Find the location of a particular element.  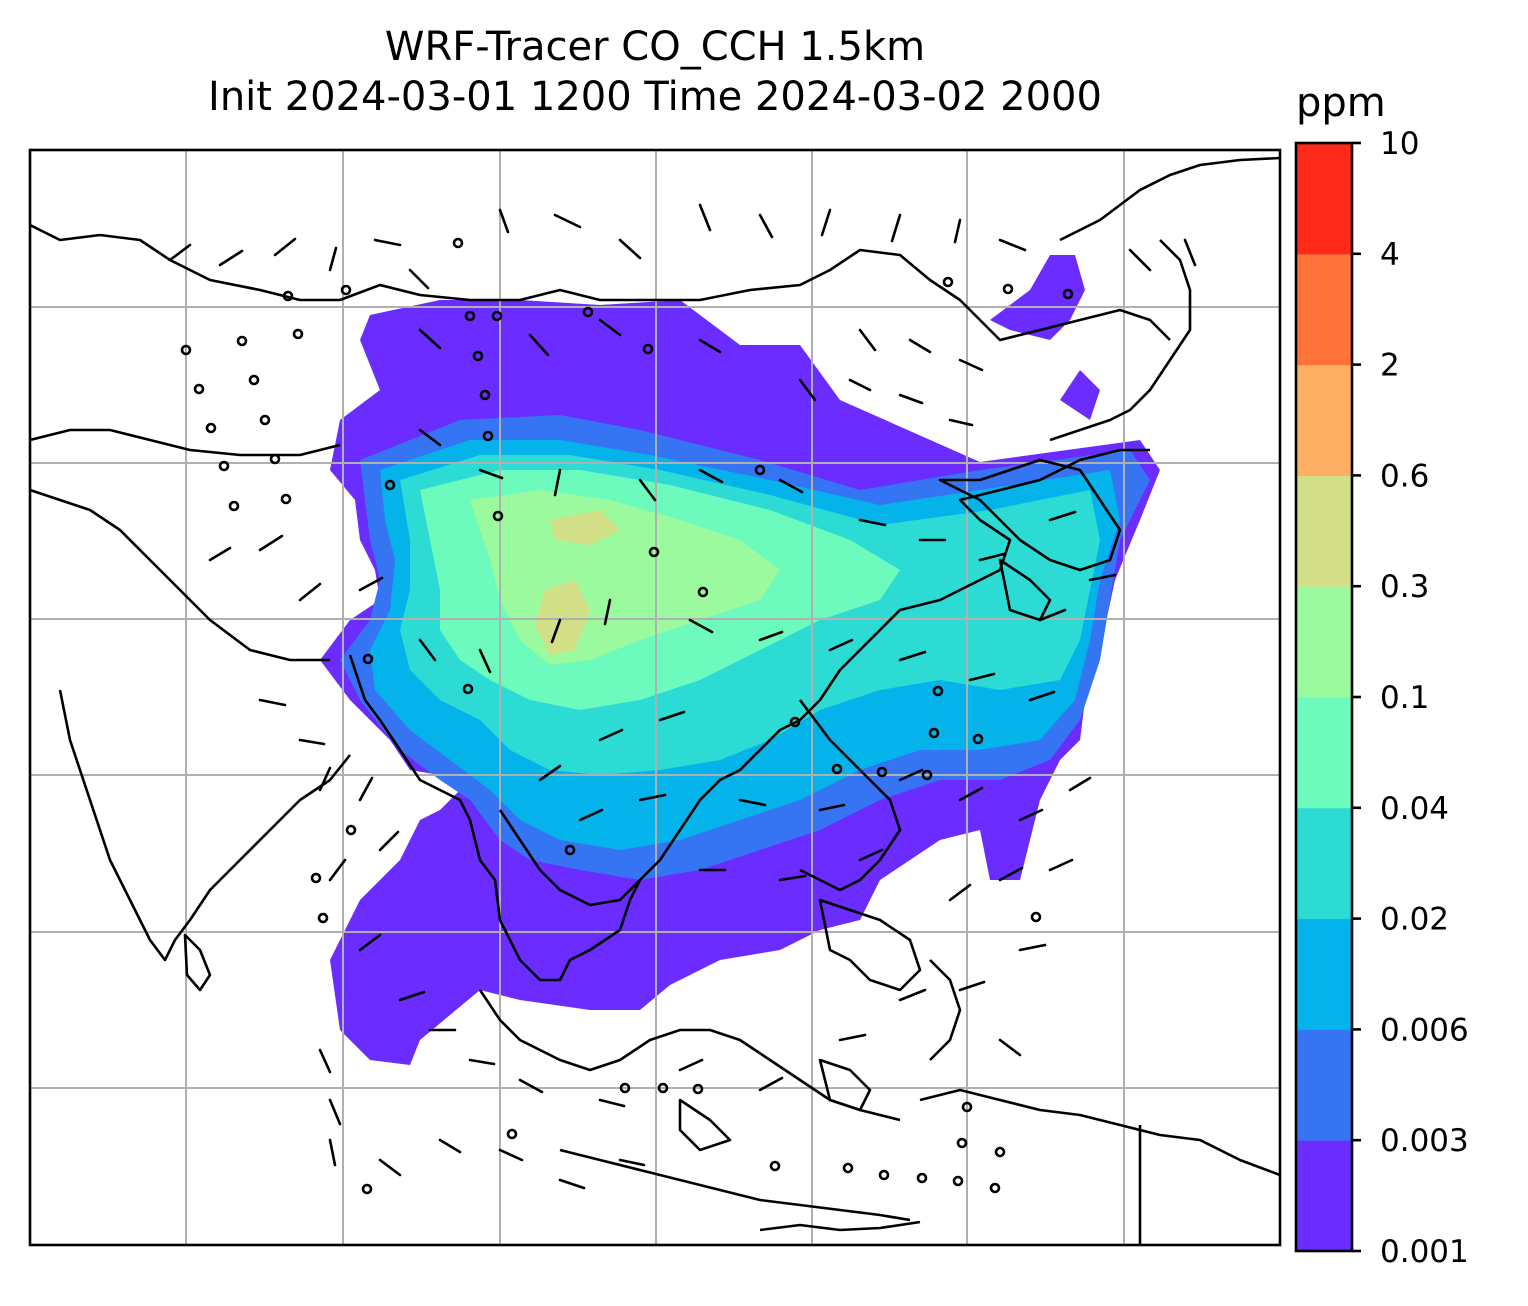

title-line-1: WRF-Tracer CO_CCH 1.5km is located at coordinates (655, 47).